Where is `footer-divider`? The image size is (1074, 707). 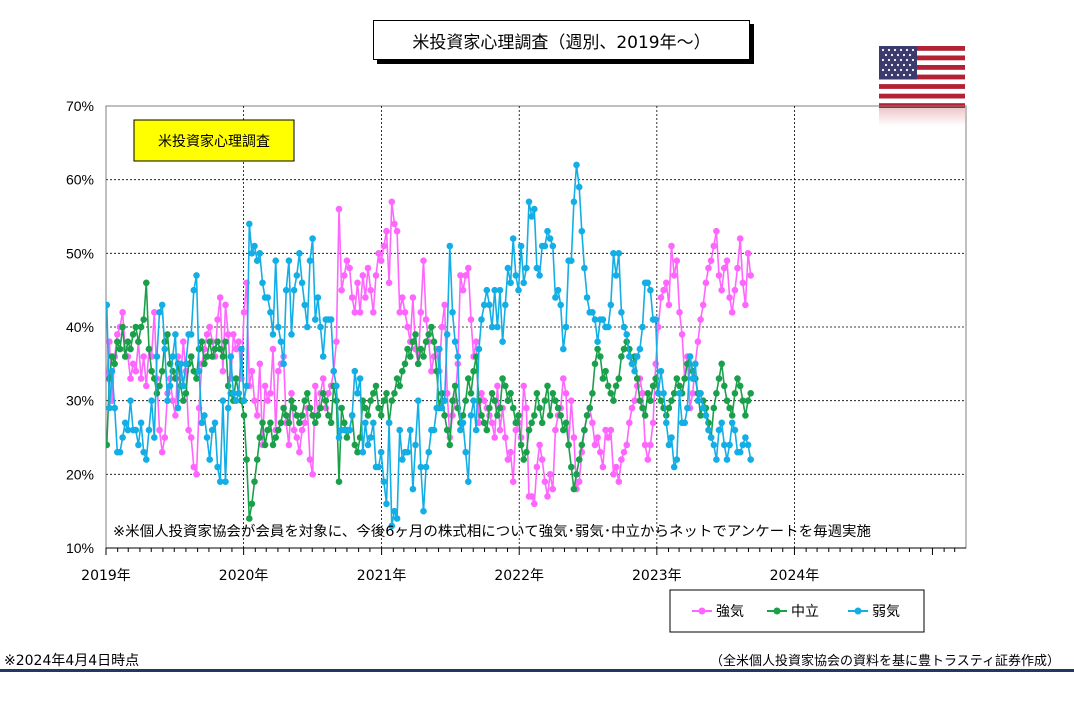
footer-divider is located at coordinates (537, 670).